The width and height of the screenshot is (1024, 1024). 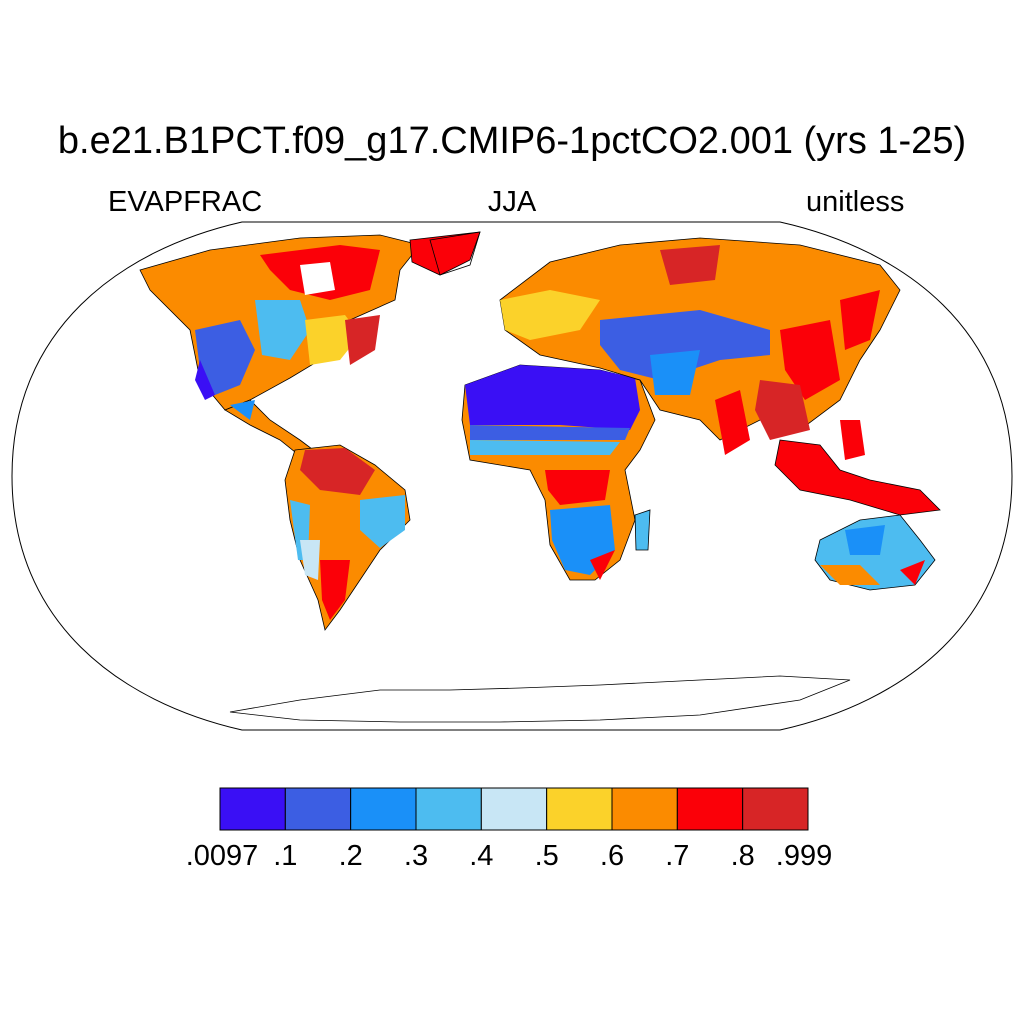 I want to click on colorbar-tick-label: .4, so click(x=481, y=856).